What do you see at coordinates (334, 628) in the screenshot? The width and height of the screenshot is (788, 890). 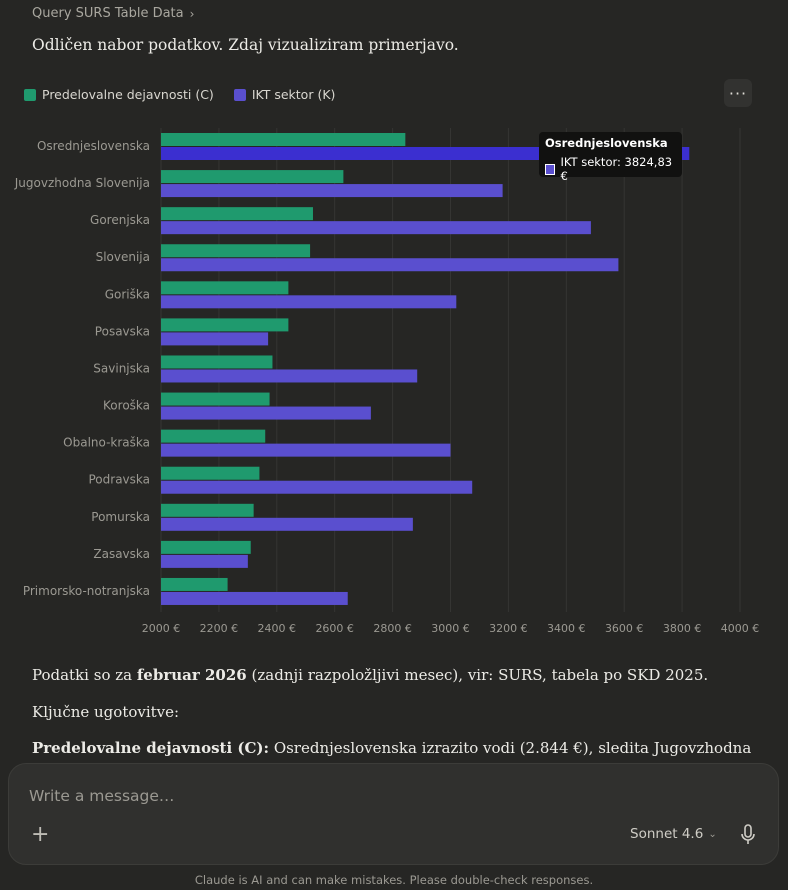 I see `x-tick-label: 2600 €` at bounding box center [334, 628].